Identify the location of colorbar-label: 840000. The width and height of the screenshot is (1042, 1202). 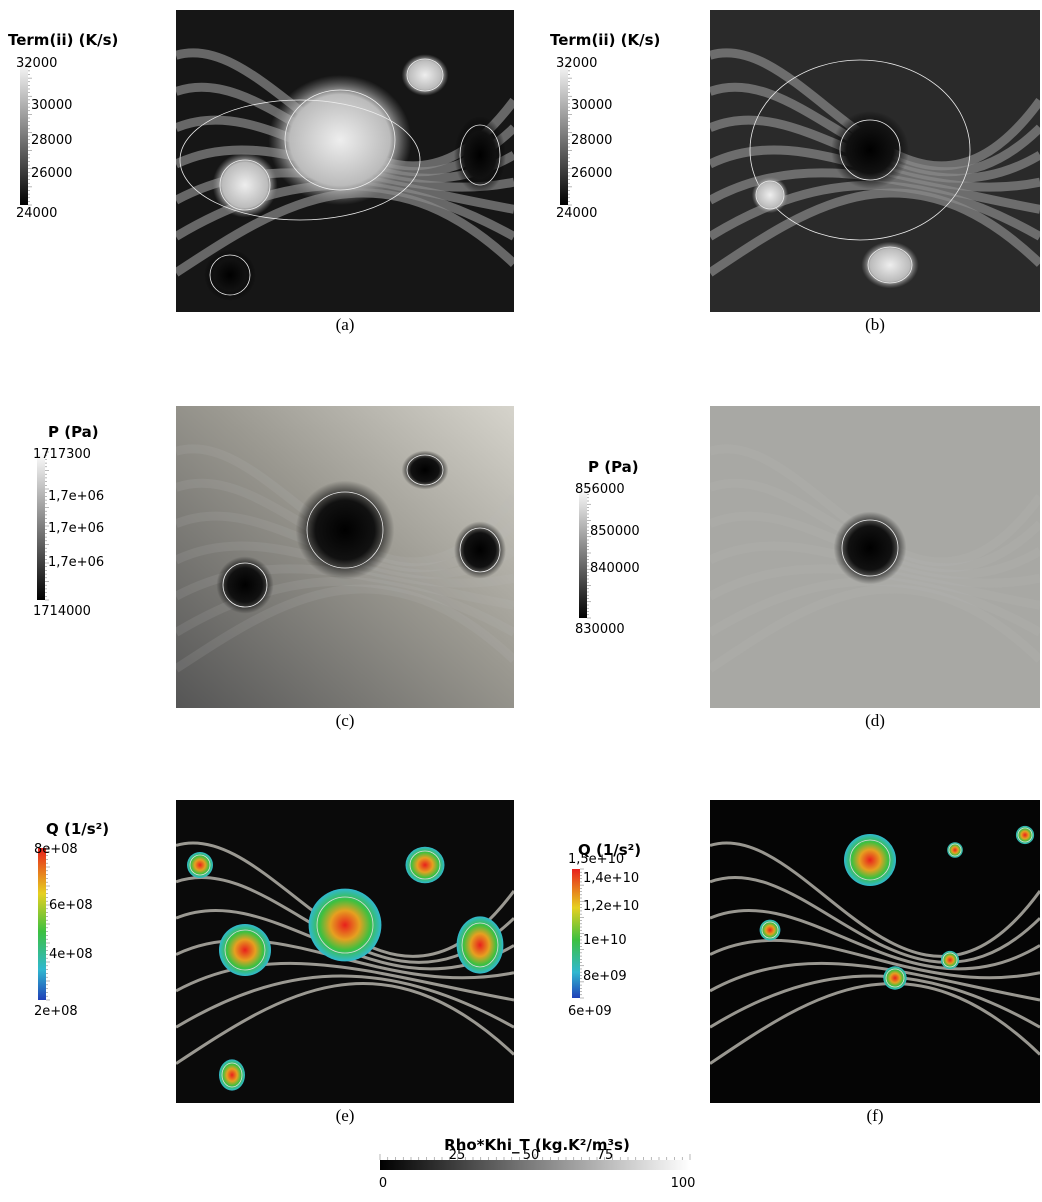
(615, 568).